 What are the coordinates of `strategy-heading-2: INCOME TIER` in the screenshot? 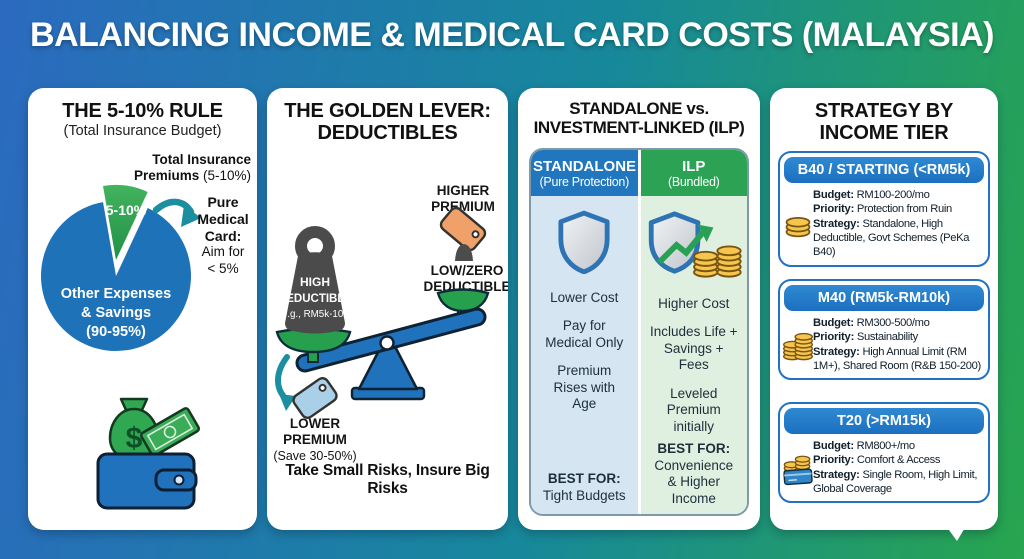 It's located at (884, 133).